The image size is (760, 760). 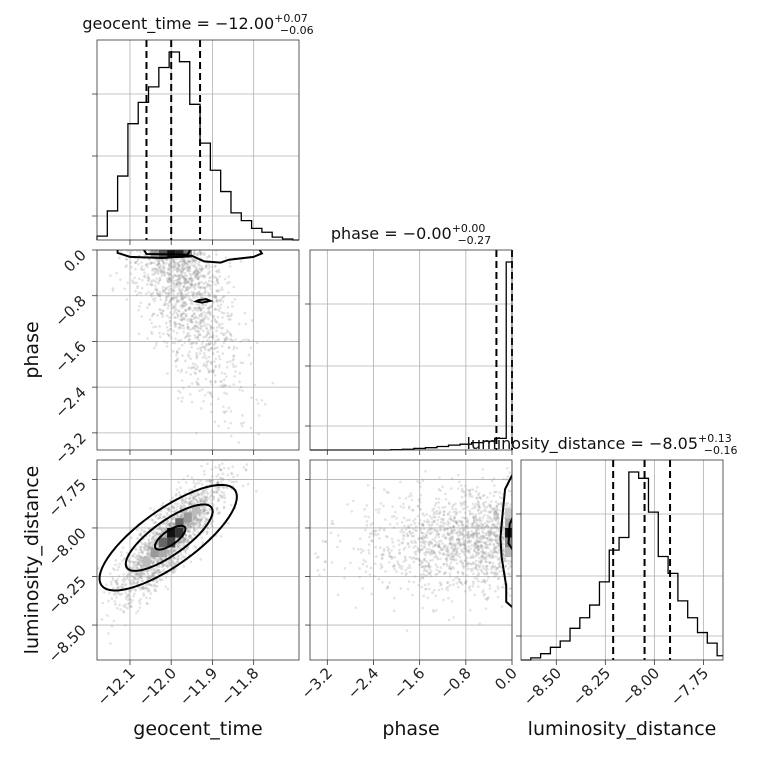 What do you see at coordinates (689, 686) in the screenshot?
I see `xtick-label-luminosity_distance-3: −7.75` at bounding box center [689, 686].